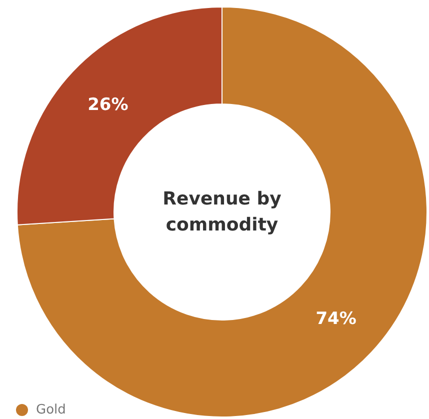 This screenshot has height=419, width=429. I want to click on legend-label: Gold, so click(51, 410).